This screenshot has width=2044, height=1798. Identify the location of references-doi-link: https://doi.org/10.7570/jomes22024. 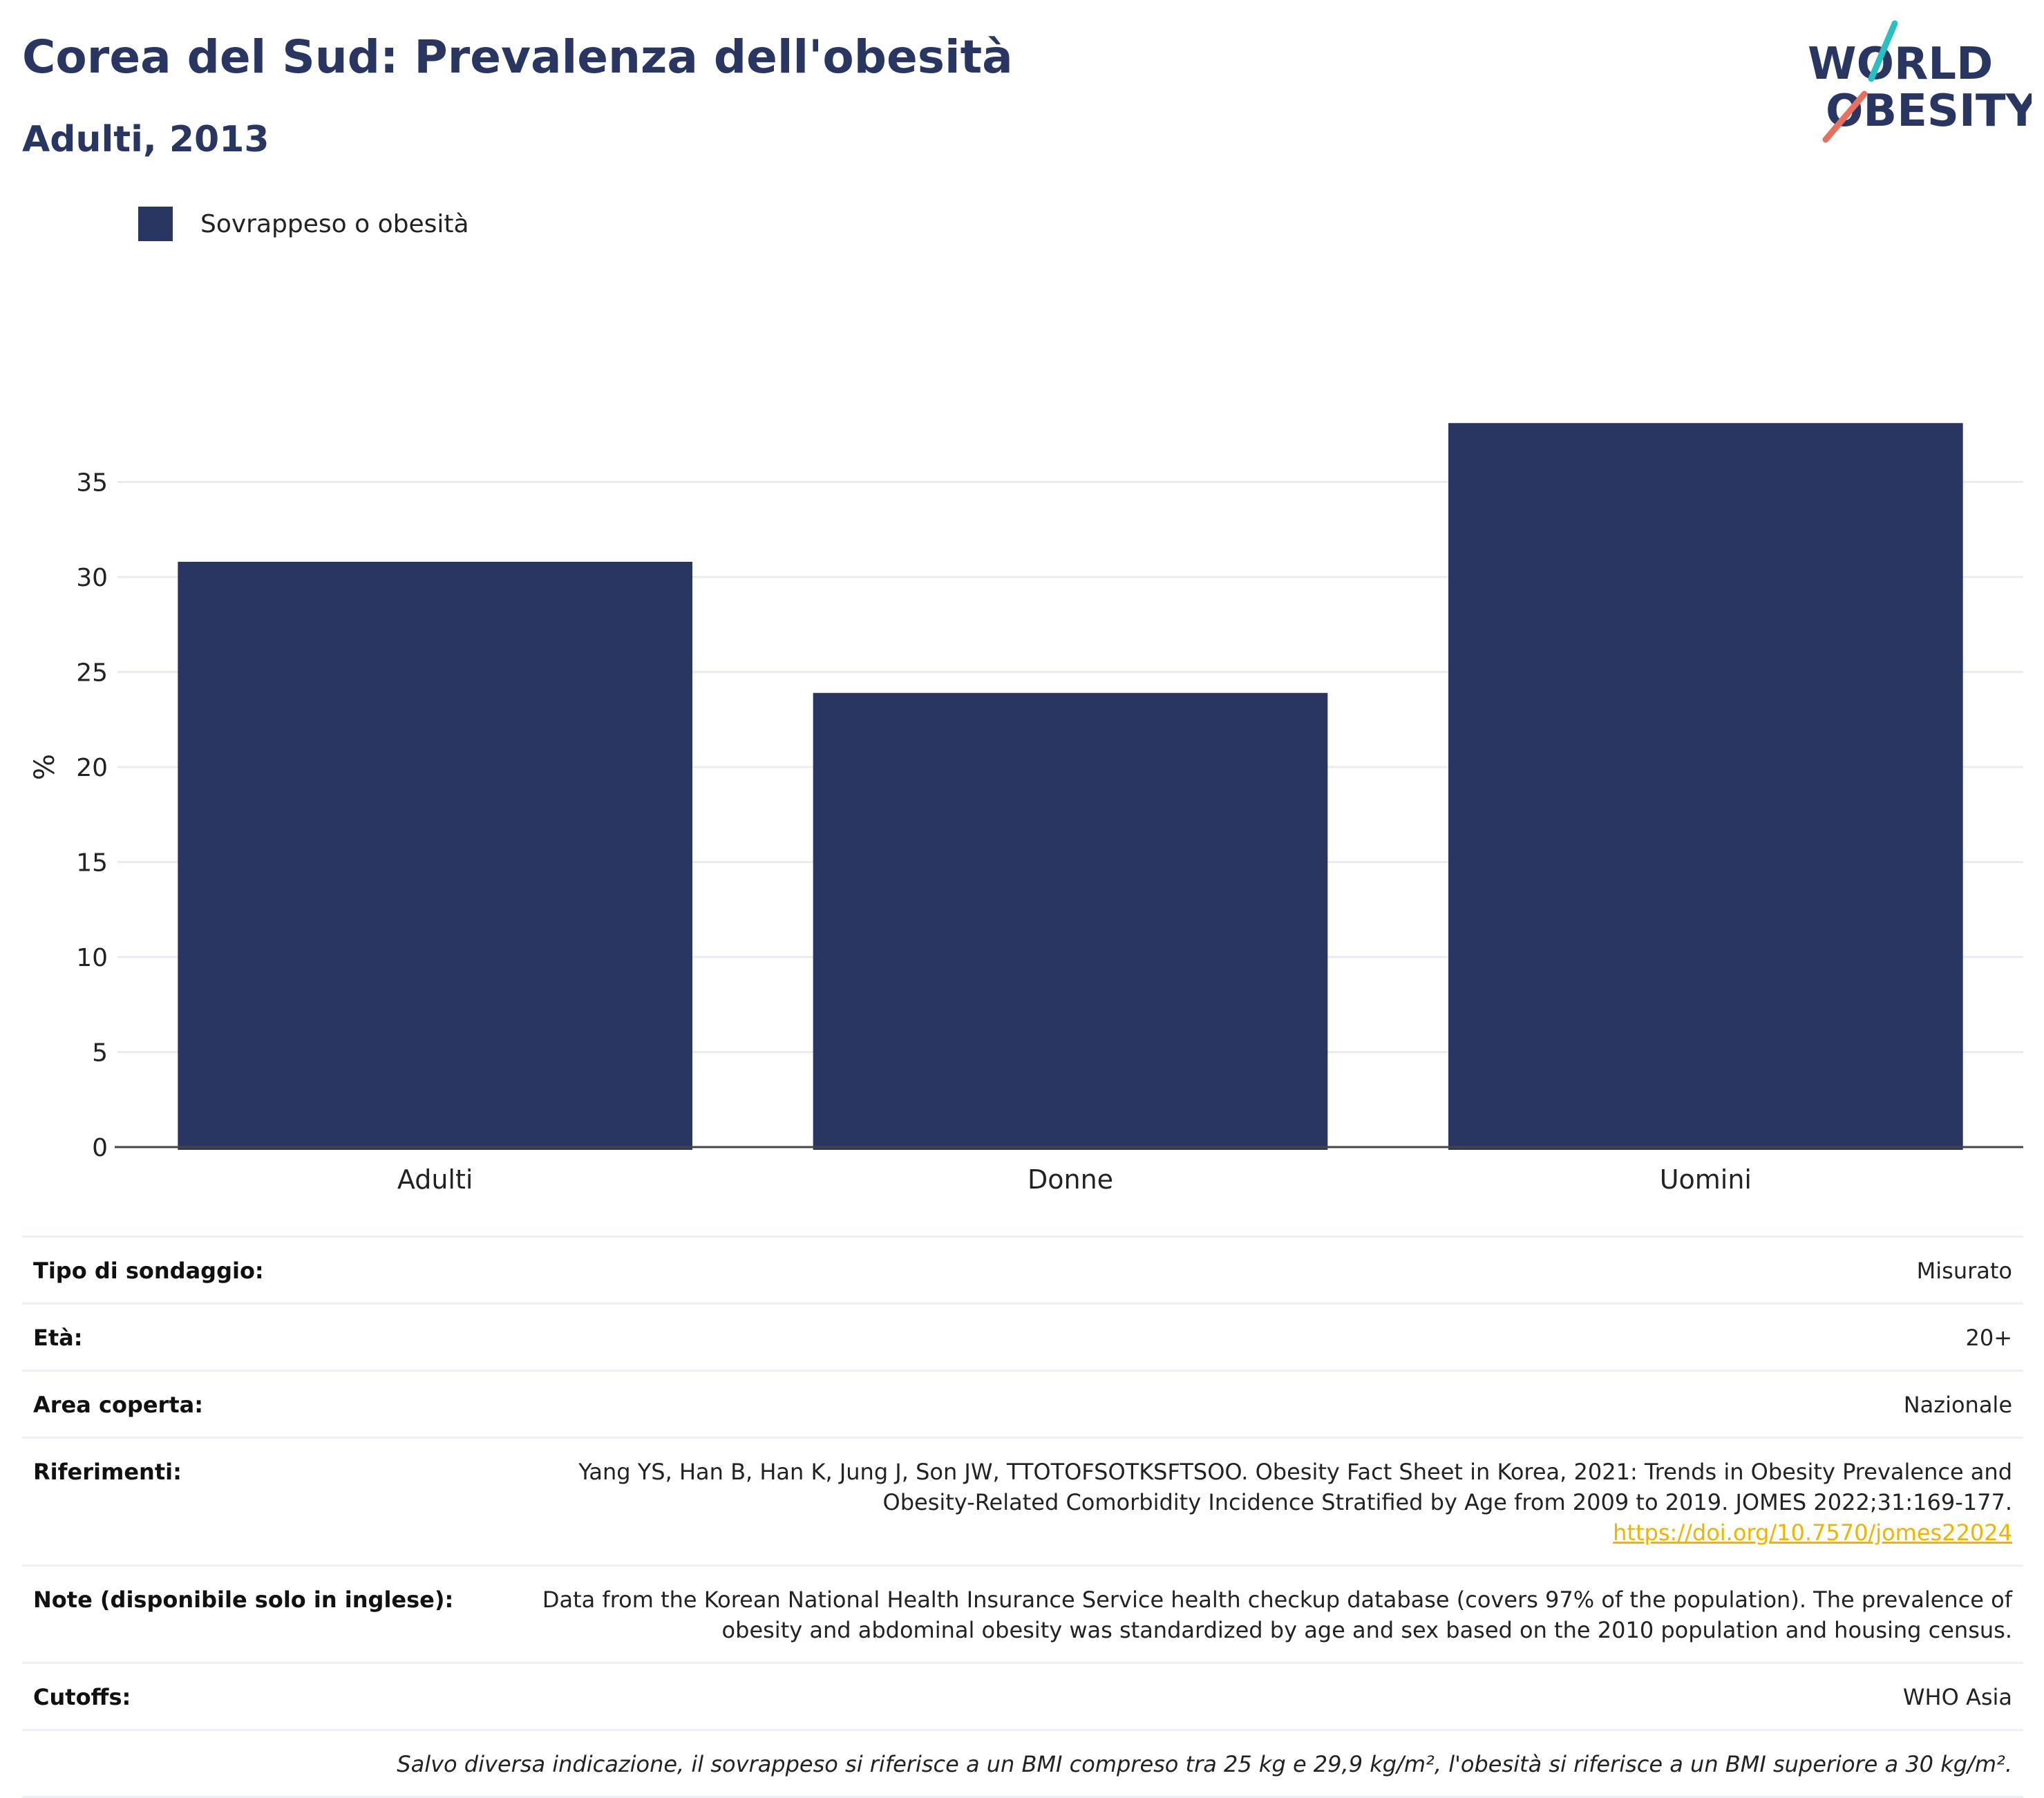
(1812, 1533).